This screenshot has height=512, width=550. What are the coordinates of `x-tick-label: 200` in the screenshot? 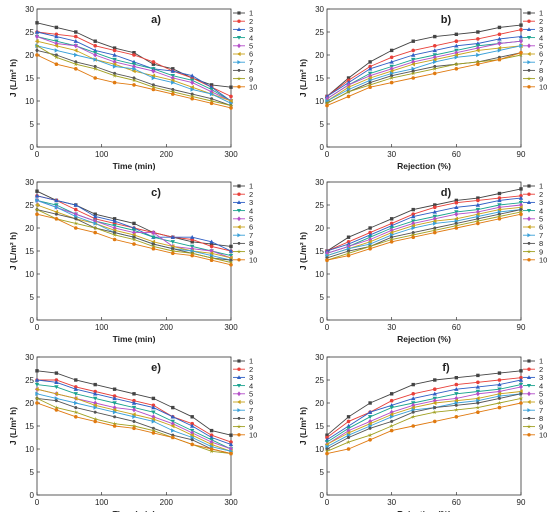 It's located at (167, 154).